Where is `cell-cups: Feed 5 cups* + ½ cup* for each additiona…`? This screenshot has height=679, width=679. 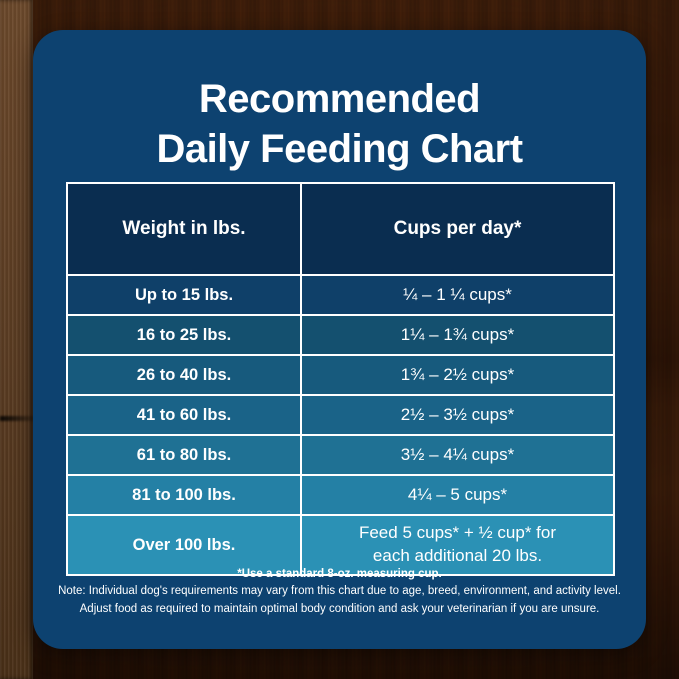
cell-cups: Feed 5 cups* + ½ cup* for each additiona… is located at coordinates (457, 545).